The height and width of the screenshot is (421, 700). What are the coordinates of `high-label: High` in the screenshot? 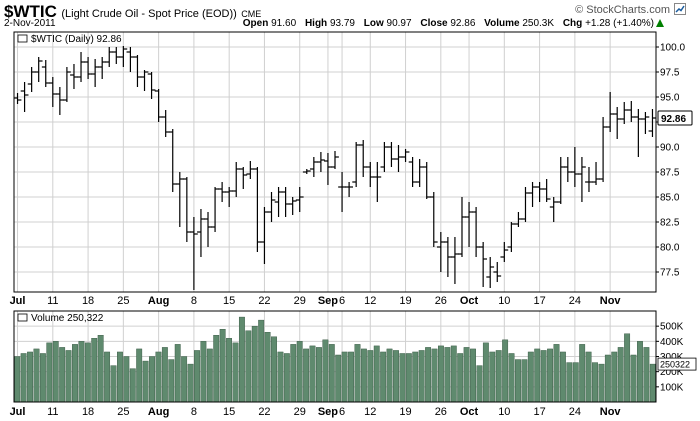 It's located at (316, 23).